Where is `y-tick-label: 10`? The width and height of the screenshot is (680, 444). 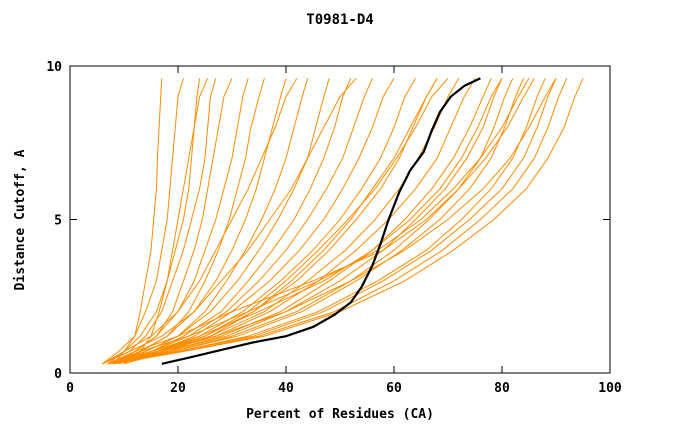 y-tick-label: 10 is located at coordinates (54, 67).